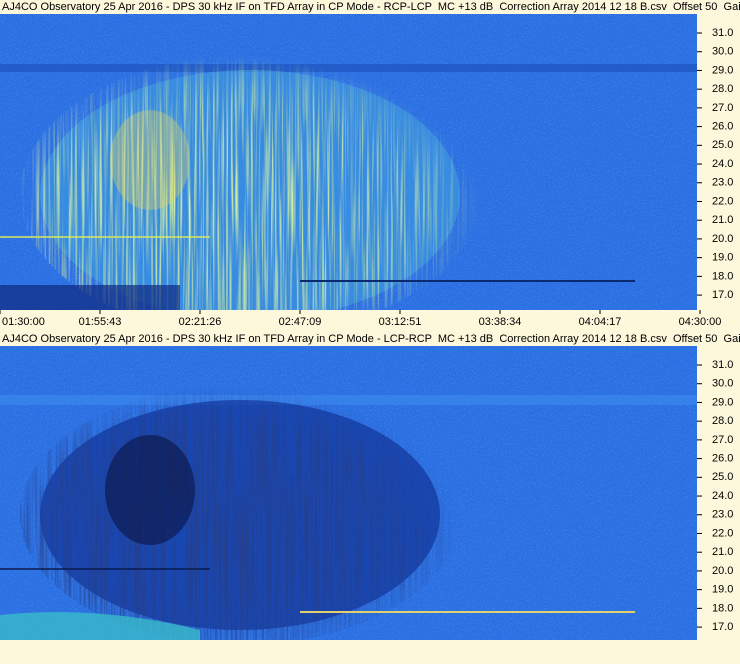 The width and height of the screenshot is (740, 664). What do you see at coordinates (500, 322) in the screenshot?
I see `time-tick-label: 03:38:34` at bounding box center [500, 322].